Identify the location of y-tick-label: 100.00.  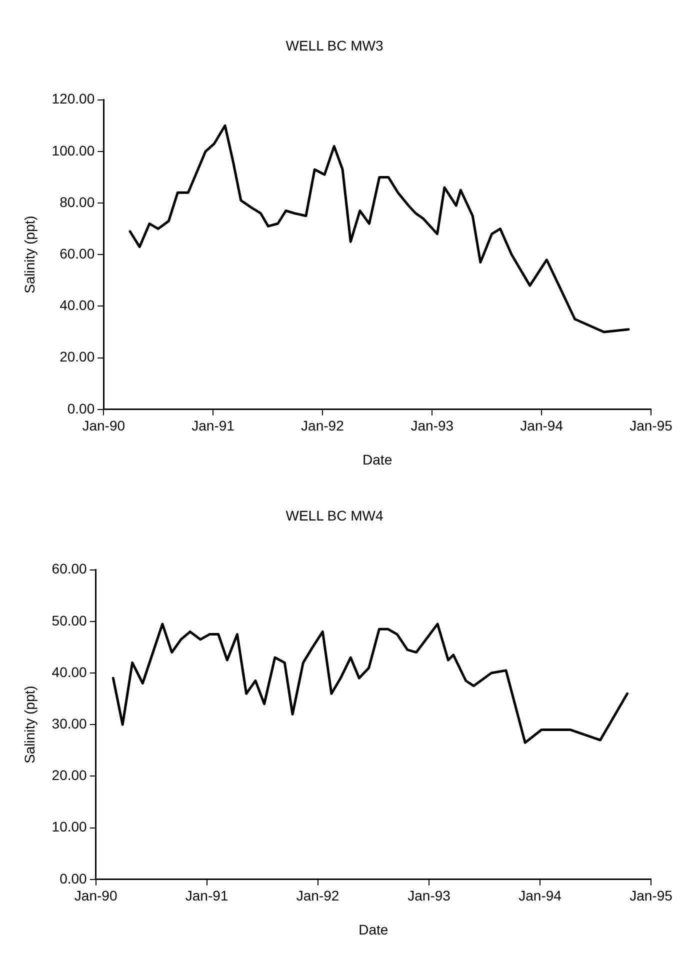
(73, 150).